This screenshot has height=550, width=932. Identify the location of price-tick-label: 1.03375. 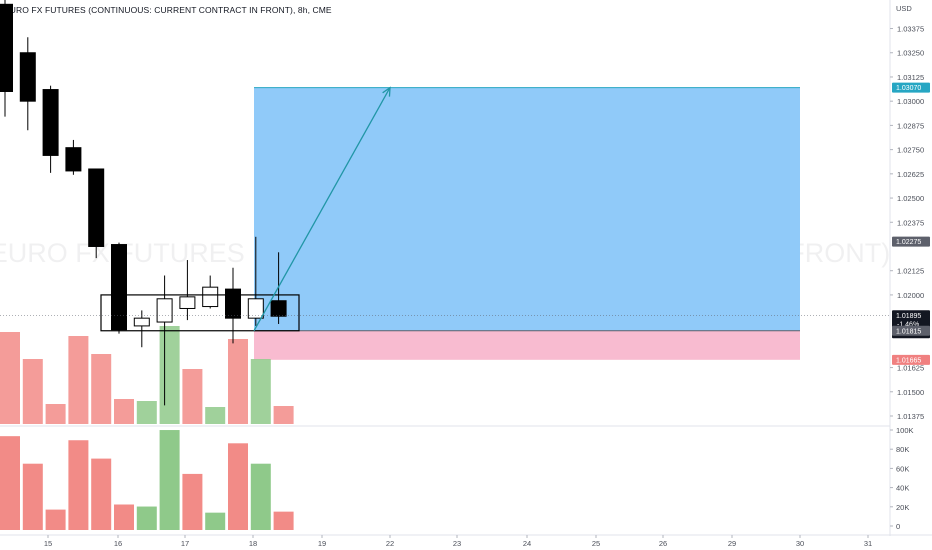
(910, 29).